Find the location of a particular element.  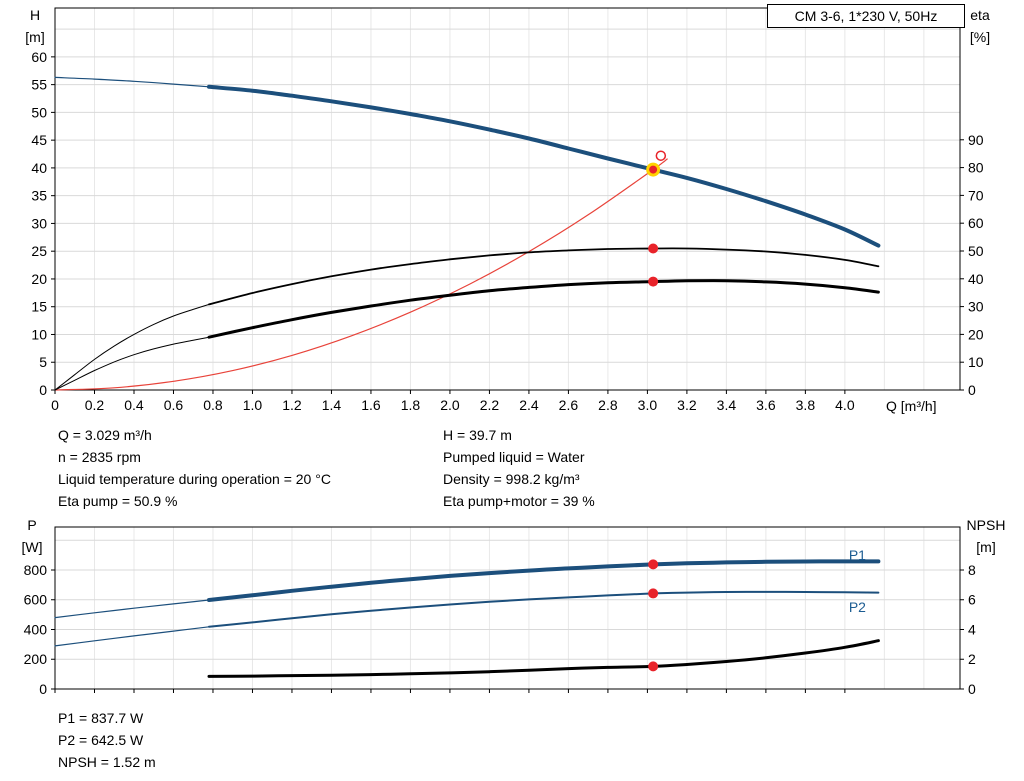

npsh-axis-label: NPSH [m] is located at coordinates (986, 536).